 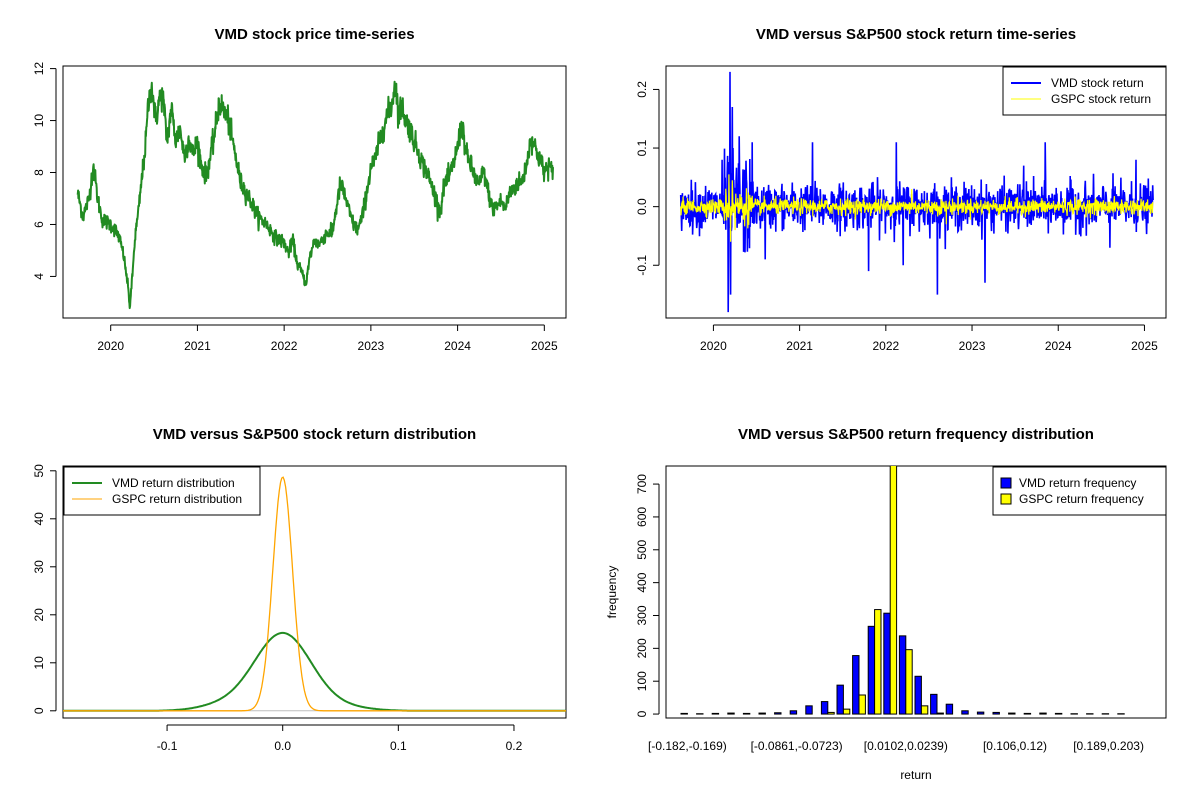 I want to click on legend-entry: VMD return distribution, so click(x=173, y=483).